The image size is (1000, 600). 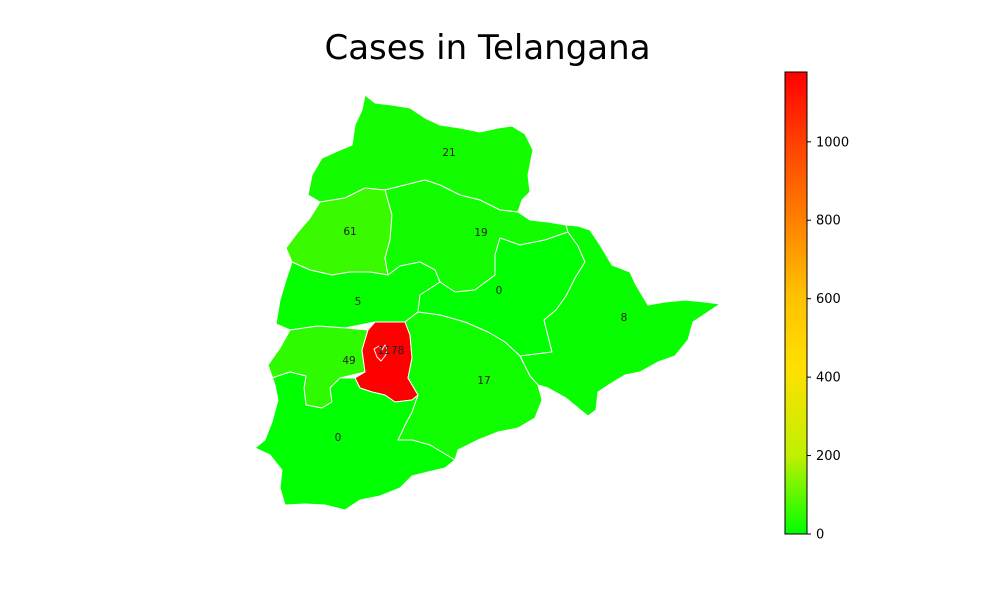 What do you see at coordinates (358, 302) in the screenshot?
I see `region-label-west-central: 5` at bounding box center [358, 302].